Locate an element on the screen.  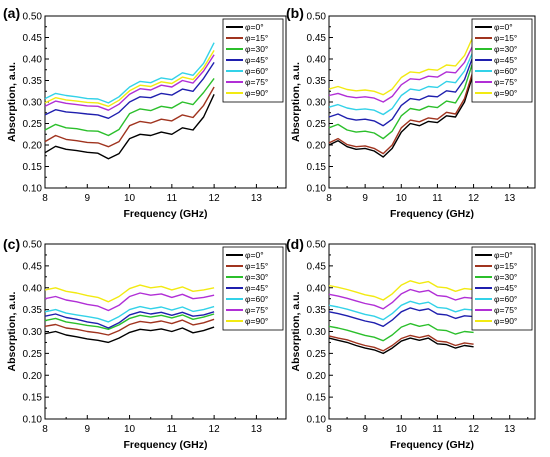
y-tick-label: 0.30 is located at coordinates (33, 103).